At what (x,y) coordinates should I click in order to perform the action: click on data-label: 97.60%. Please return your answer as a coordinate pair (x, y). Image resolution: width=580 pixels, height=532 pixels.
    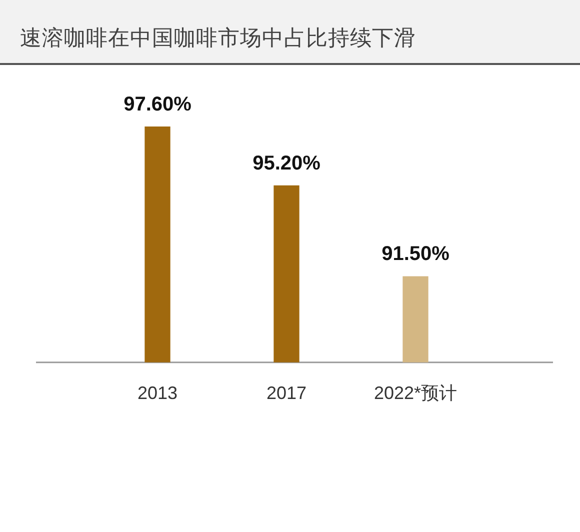
    Looking at the image, I should click on (158, 104).